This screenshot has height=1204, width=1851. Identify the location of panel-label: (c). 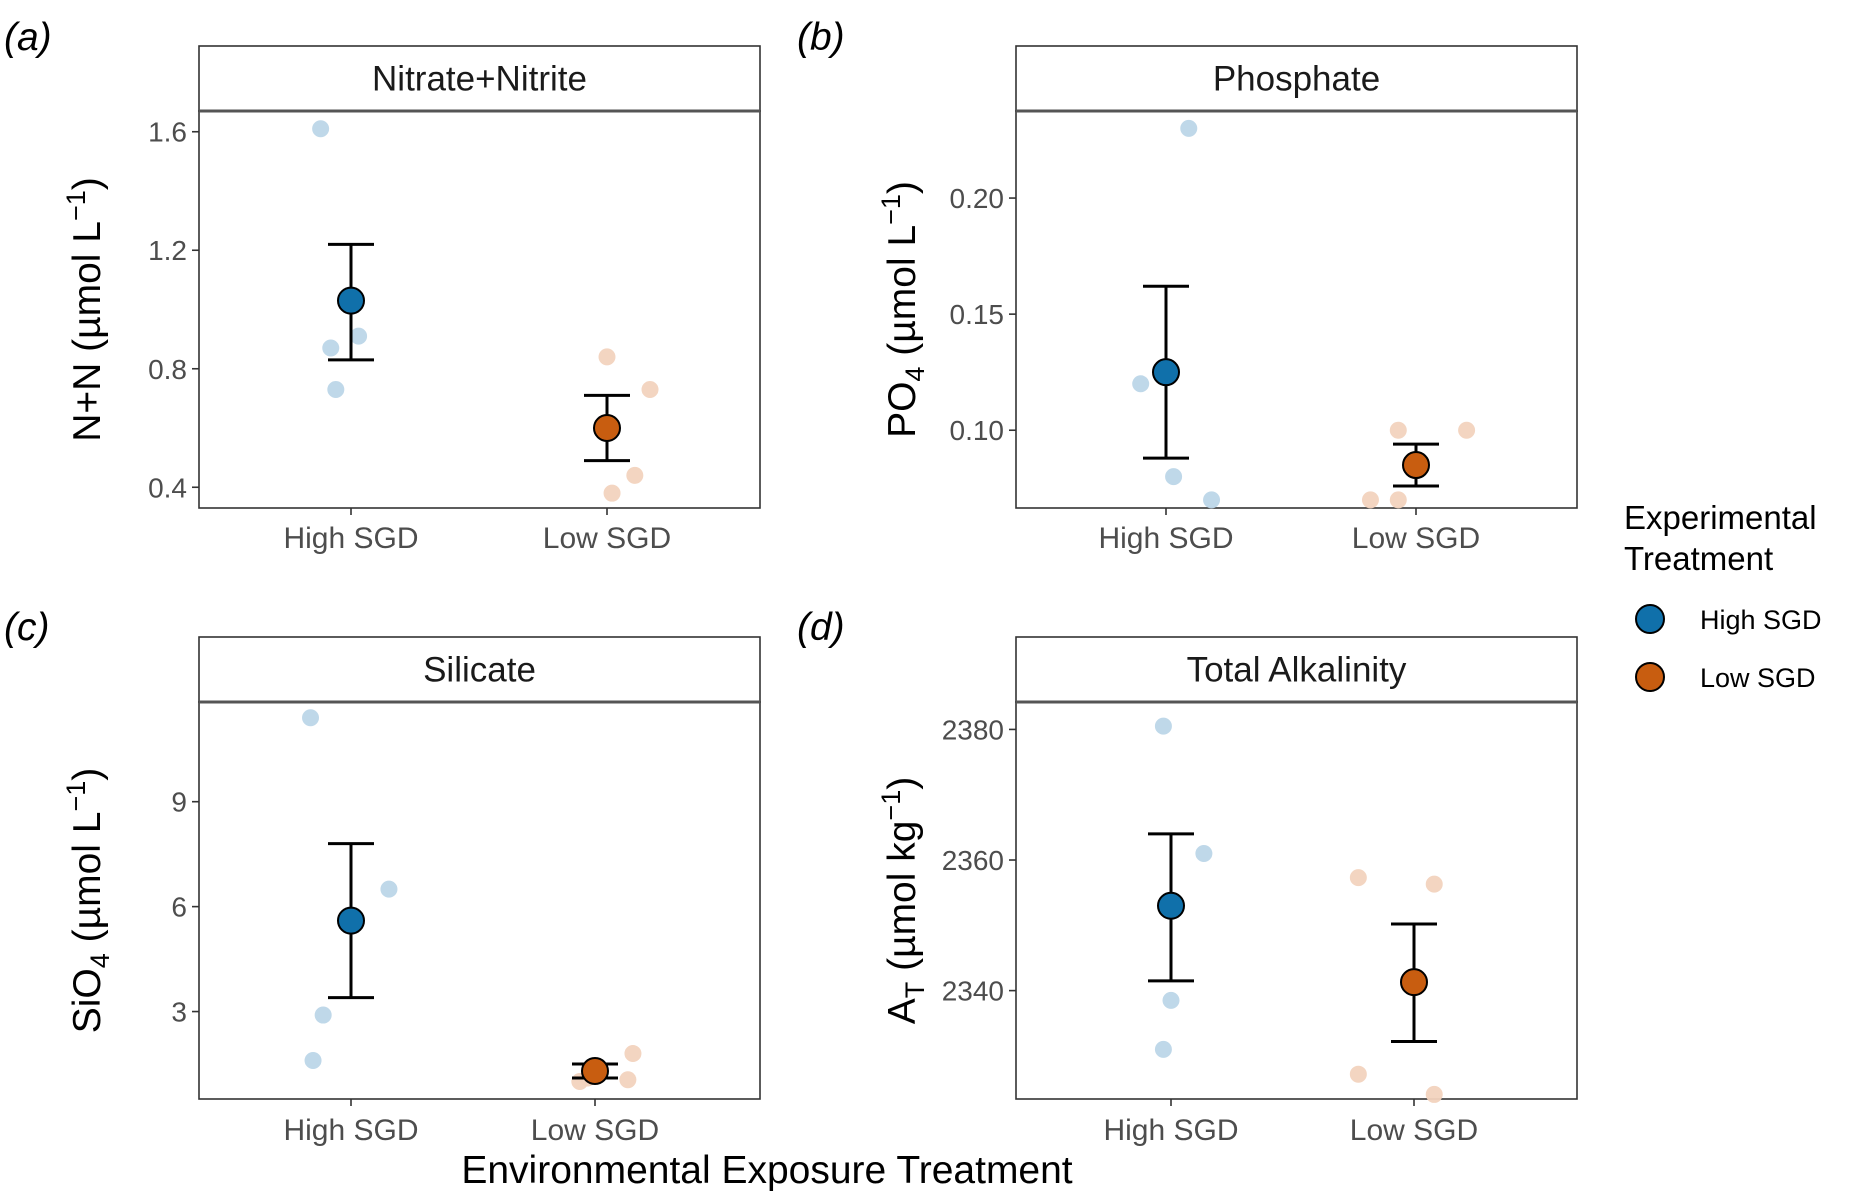
(26, 627).